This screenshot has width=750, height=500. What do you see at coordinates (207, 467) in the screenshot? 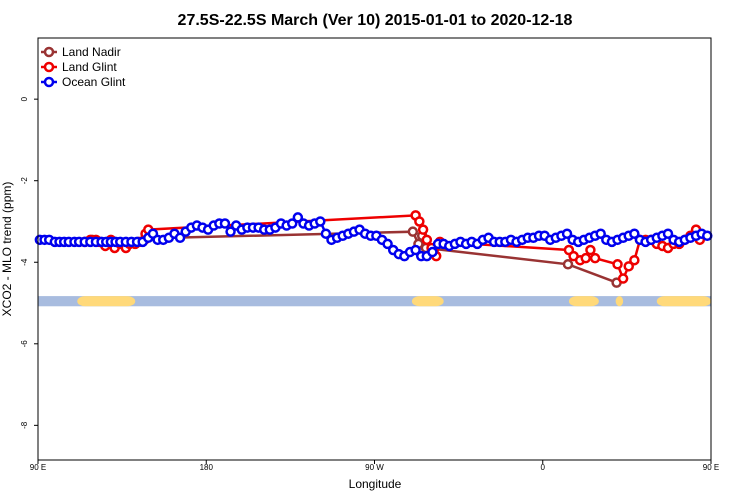
I see `x-tick-label: 180` at bounding box center [207, 467].